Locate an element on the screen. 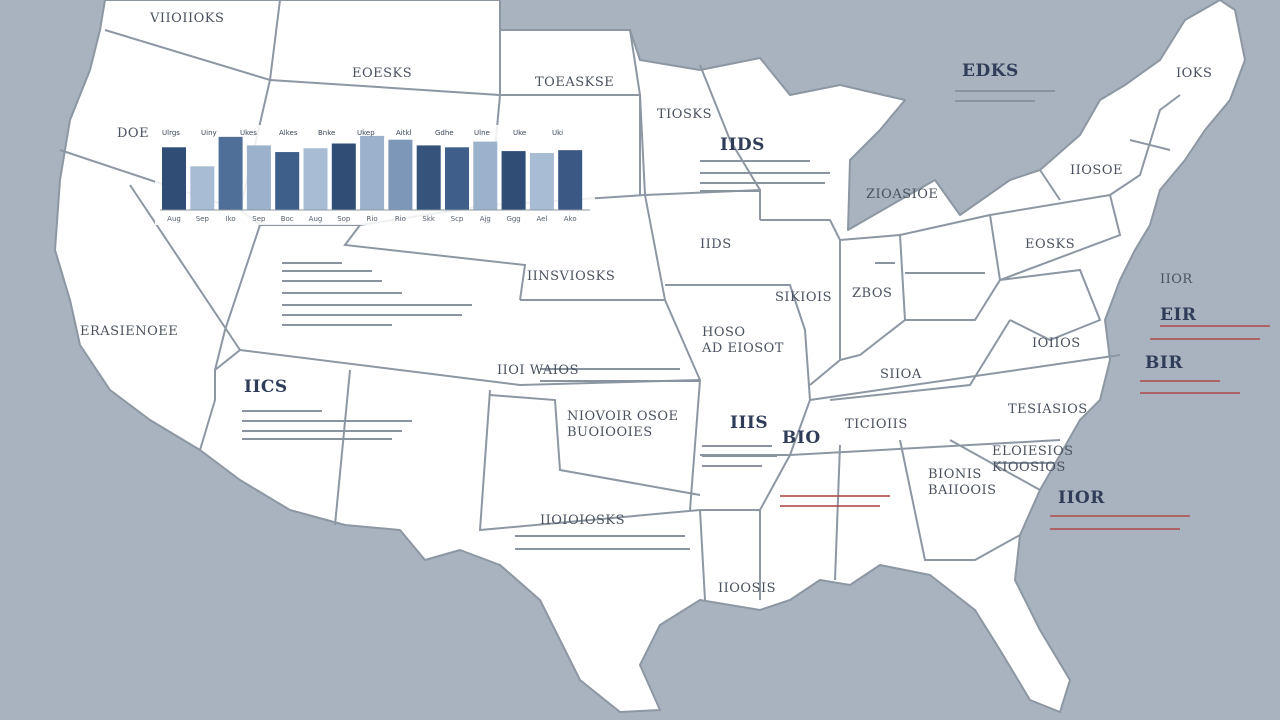 This screenshot has width=1280, height=720. tick-label-1: Aug is located at coordinates (174, 219).